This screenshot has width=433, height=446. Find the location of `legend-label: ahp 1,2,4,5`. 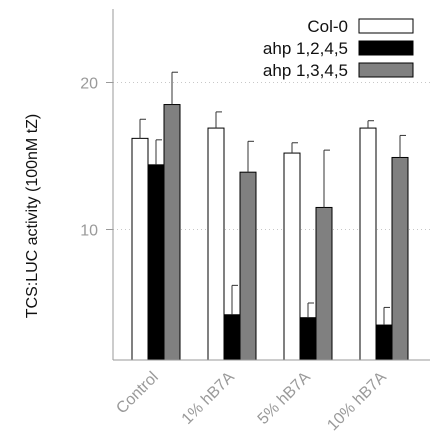

legend-label: ahp 1,2,4,5 is located at coordinates (305, 48).